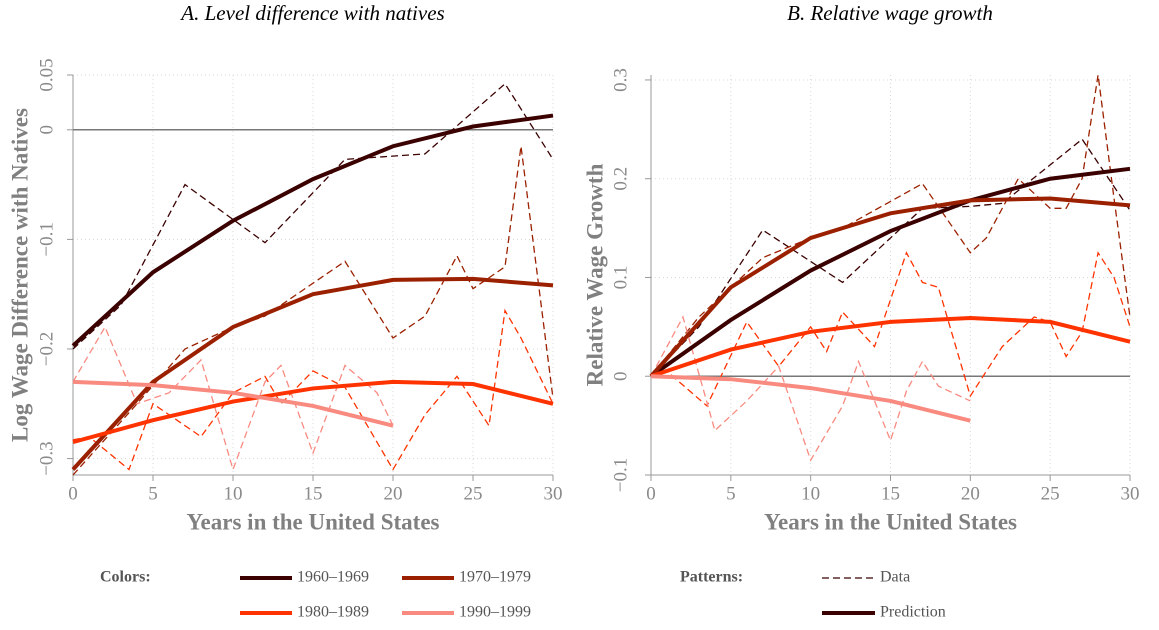 The image size is (1159, 630). I want to click on panel-title: B. Relative wage growth, so click(890, 13).